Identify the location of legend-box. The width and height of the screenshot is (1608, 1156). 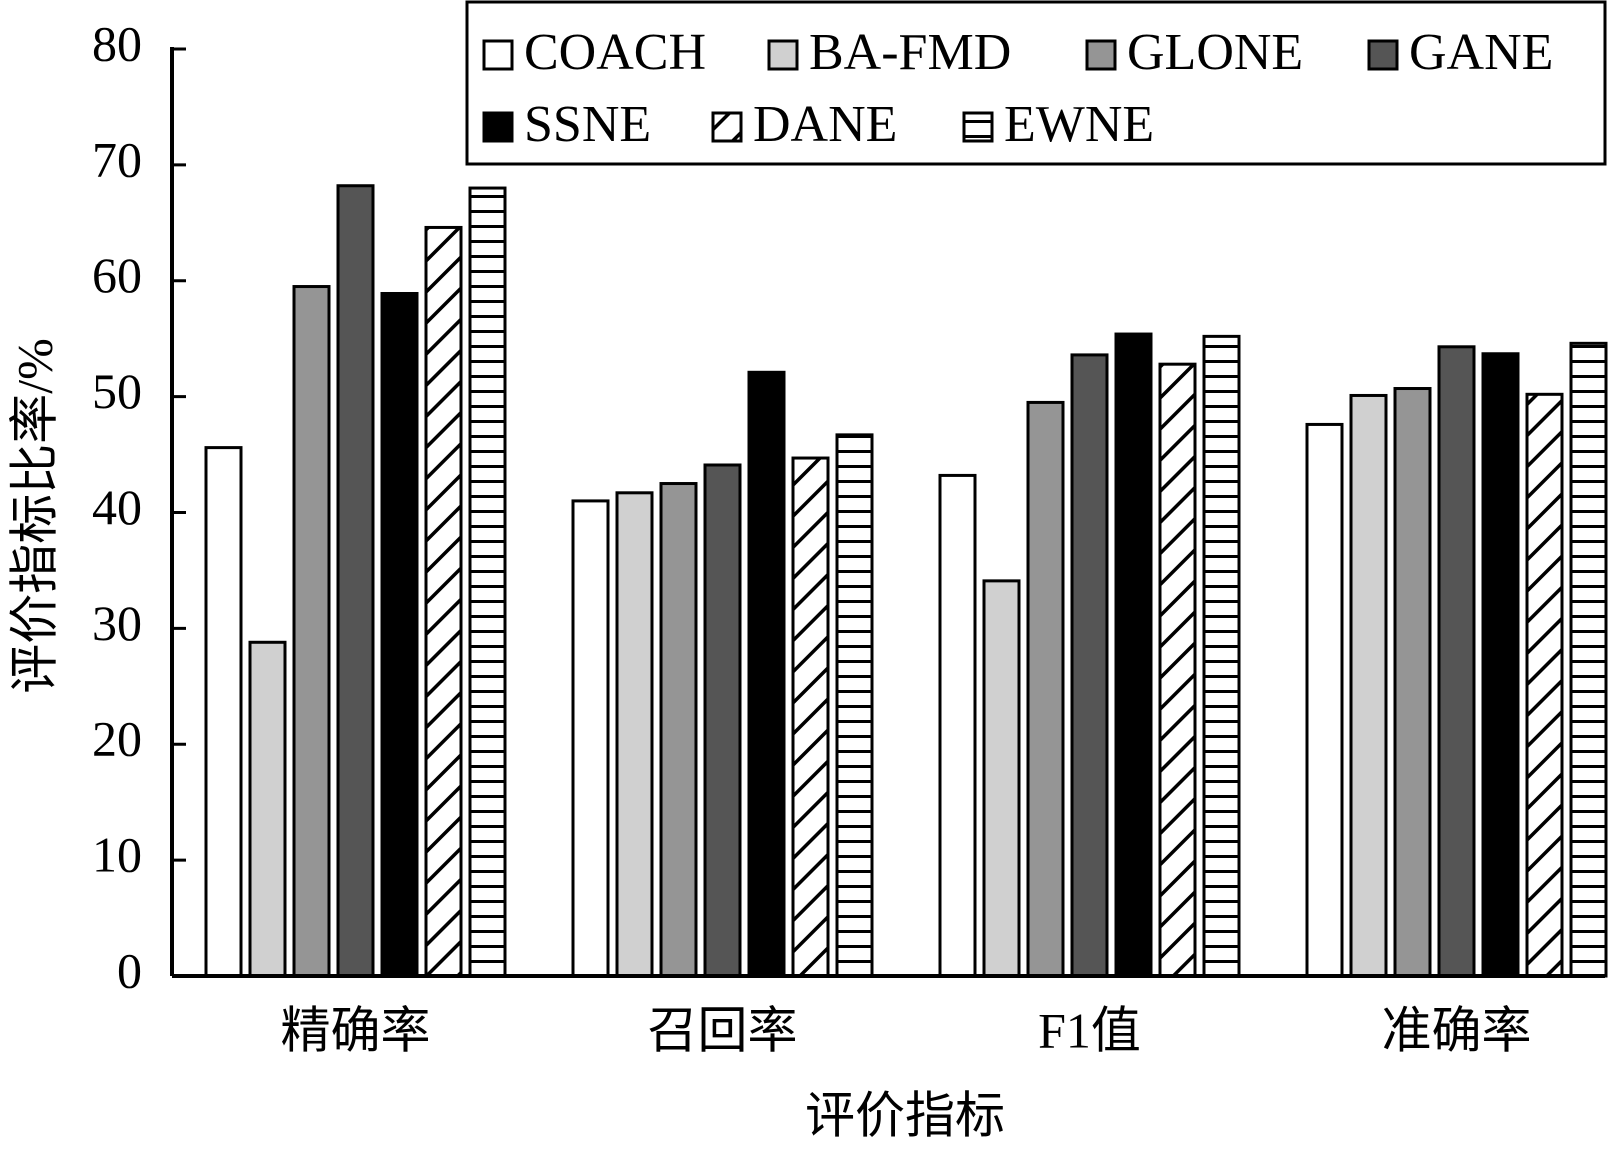
(1036, 83).